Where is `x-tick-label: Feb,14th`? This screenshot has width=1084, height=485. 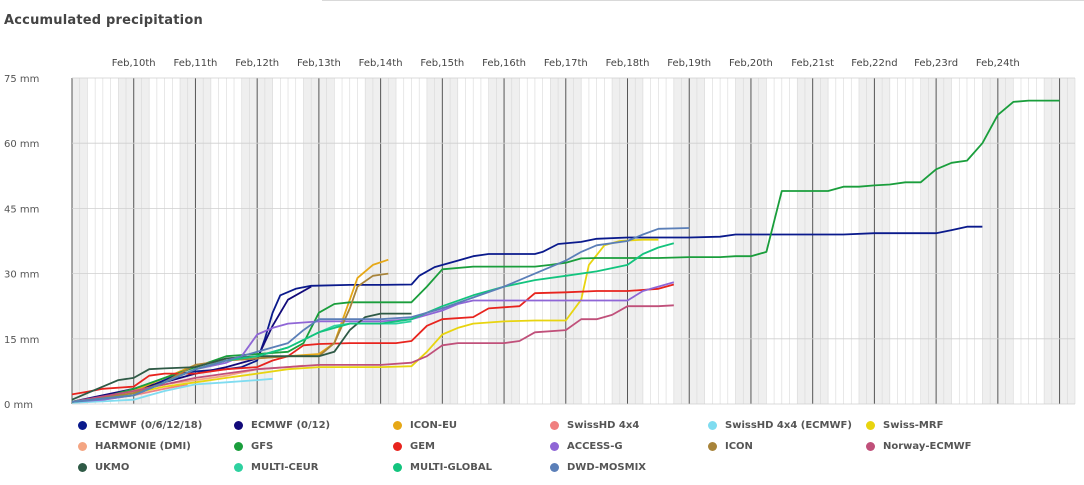 x-tick-label: Feb,14th is located at coordinates (381, 63).